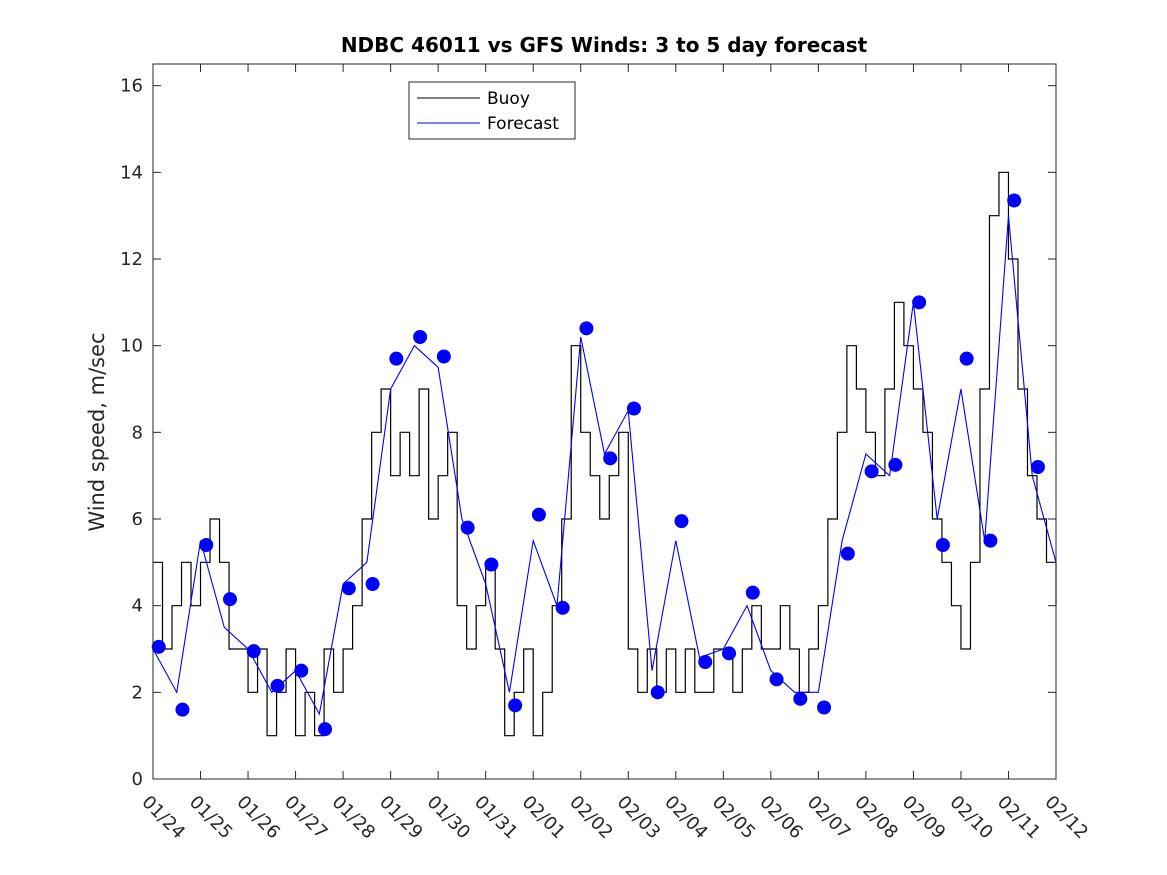 This screenshot has height=875, width=1167. What do you see at coordinates (131, 259) in the screenshot?
I see `y-tick-label: 12` at bounding box center [131, 259].